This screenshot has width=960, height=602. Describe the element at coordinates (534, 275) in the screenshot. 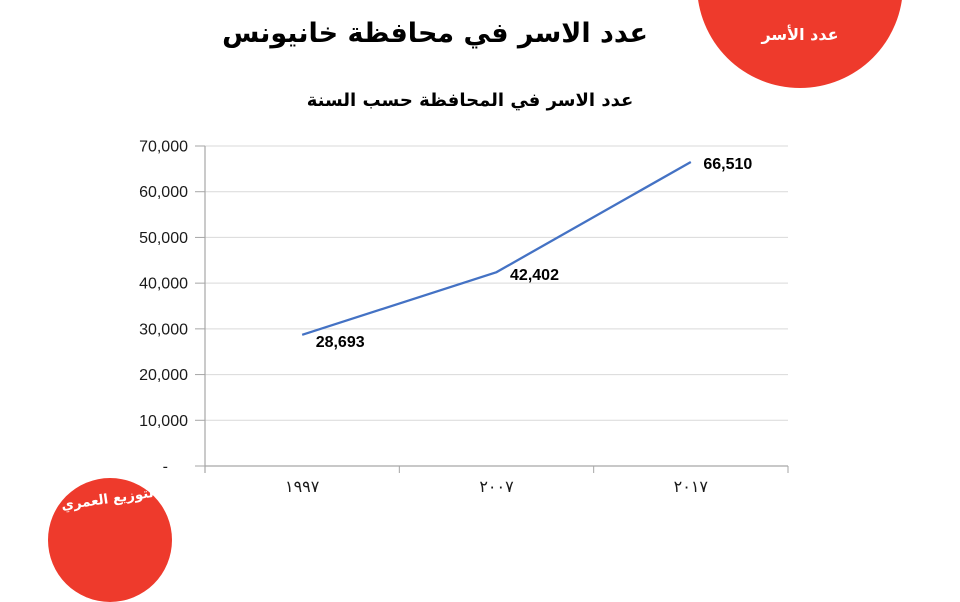

I see `data-label: 42,402` at that location.